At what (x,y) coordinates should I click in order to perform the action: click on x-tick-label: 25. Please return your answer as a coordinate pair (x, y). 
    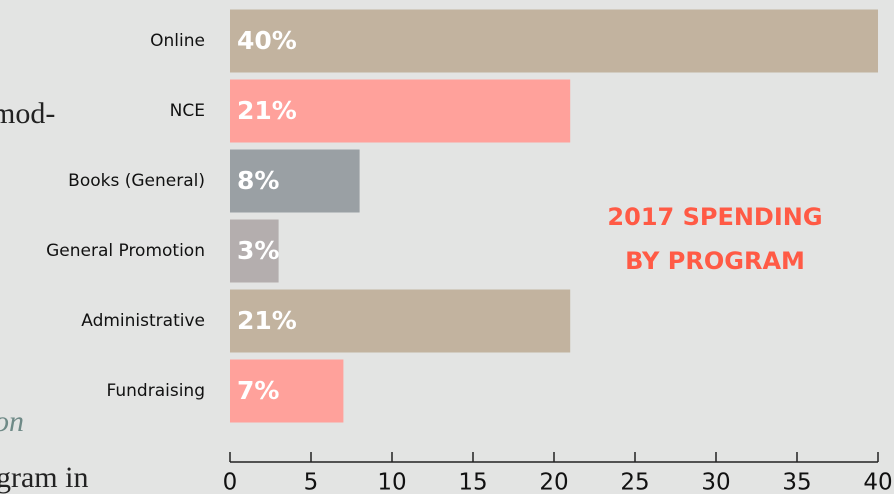
    Looking at the image, I should click on (634, 482).